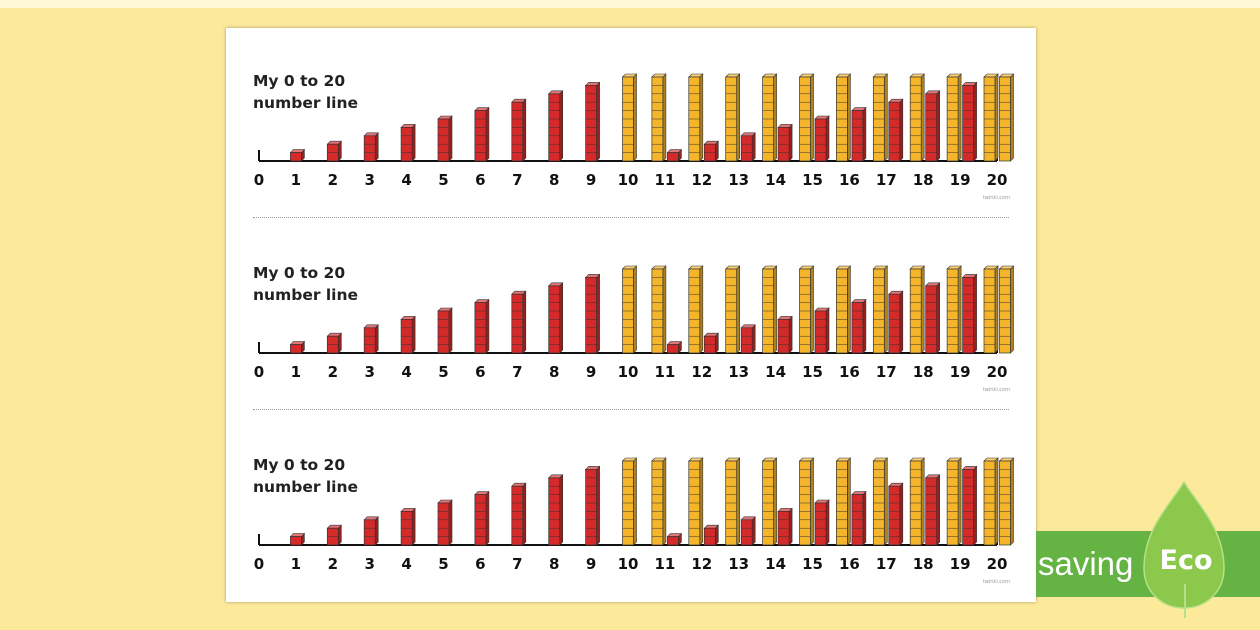 The image size is (1260, 630). Describe the element at coordinates (480, 372) in the screenshot. I see `number-label: 6` at that location.